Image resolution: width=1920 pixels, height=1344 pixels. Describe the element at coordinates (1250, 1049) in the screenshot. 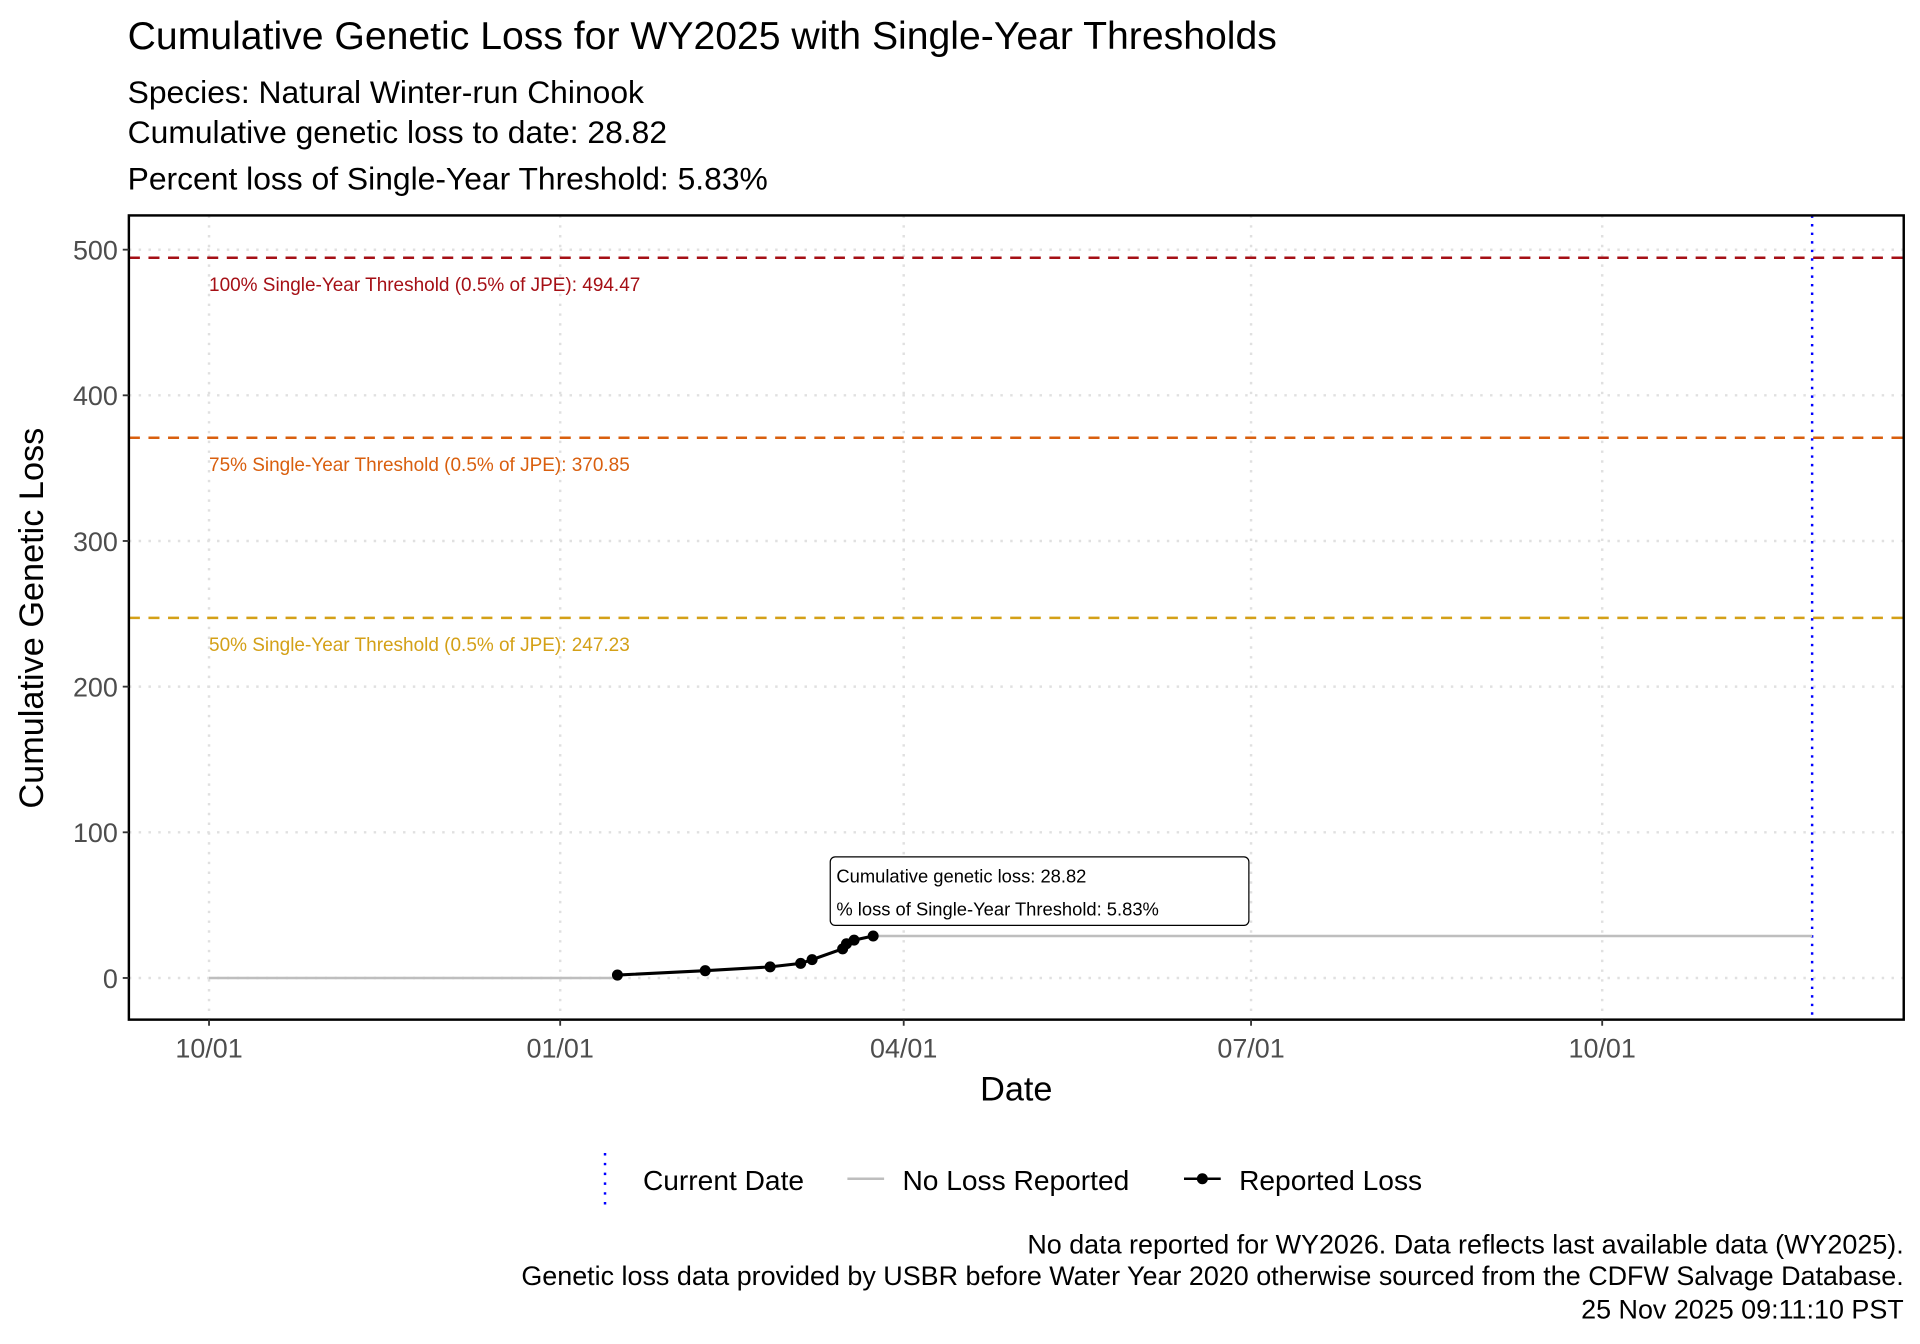

I see `x-tick-label: 07/01` at that location.